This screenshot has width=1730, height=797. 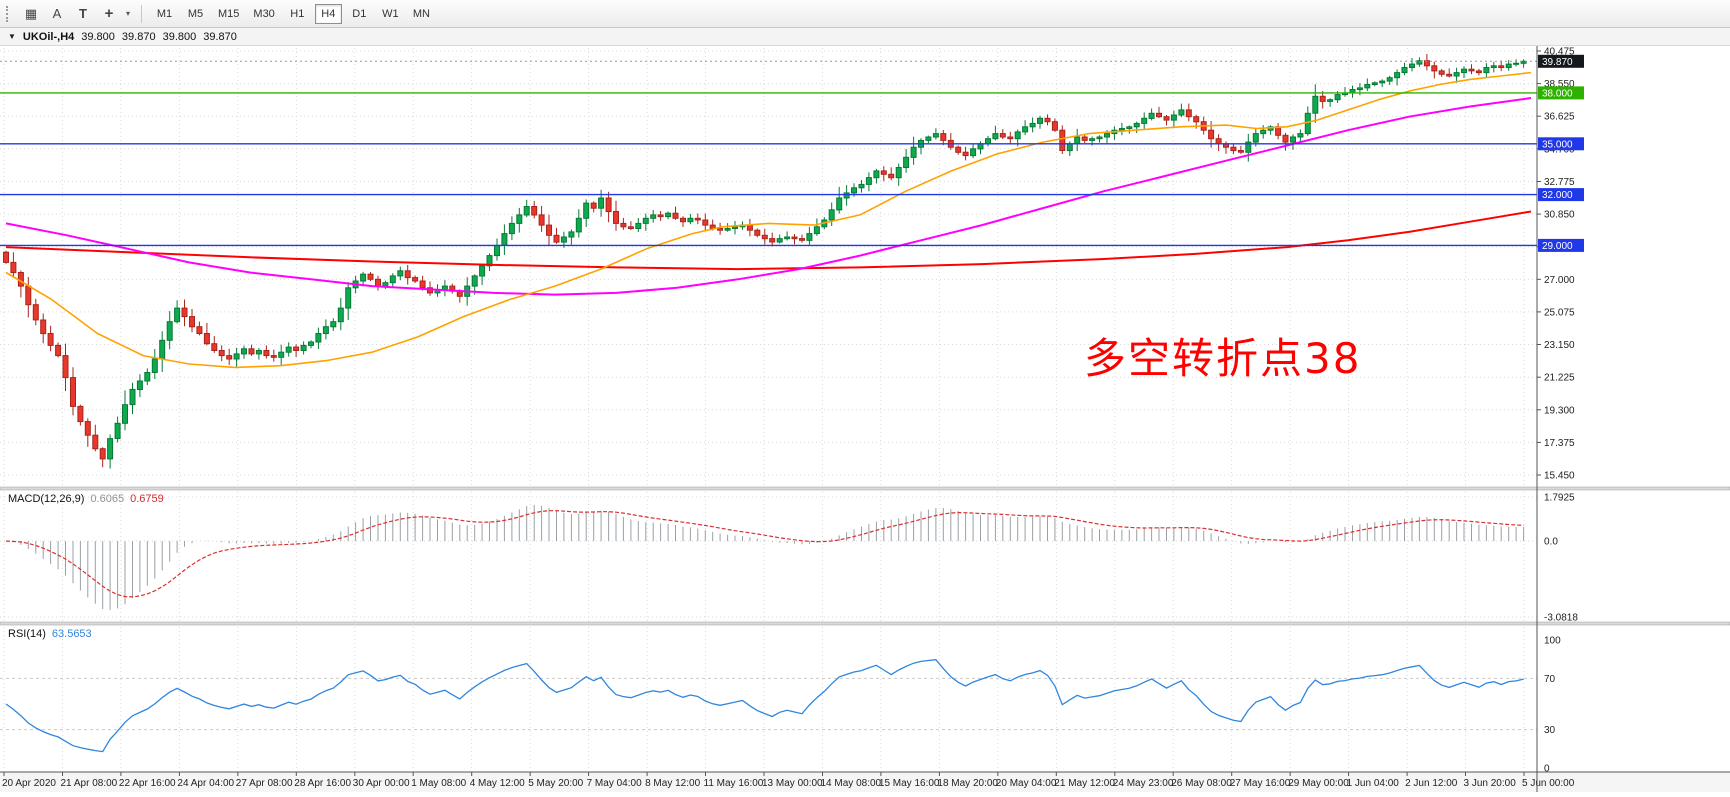 What do you see at coordinates (1559, 443) in the screenshot?
I see `svg-text: 17.375` at bounding box center [1559, 443].